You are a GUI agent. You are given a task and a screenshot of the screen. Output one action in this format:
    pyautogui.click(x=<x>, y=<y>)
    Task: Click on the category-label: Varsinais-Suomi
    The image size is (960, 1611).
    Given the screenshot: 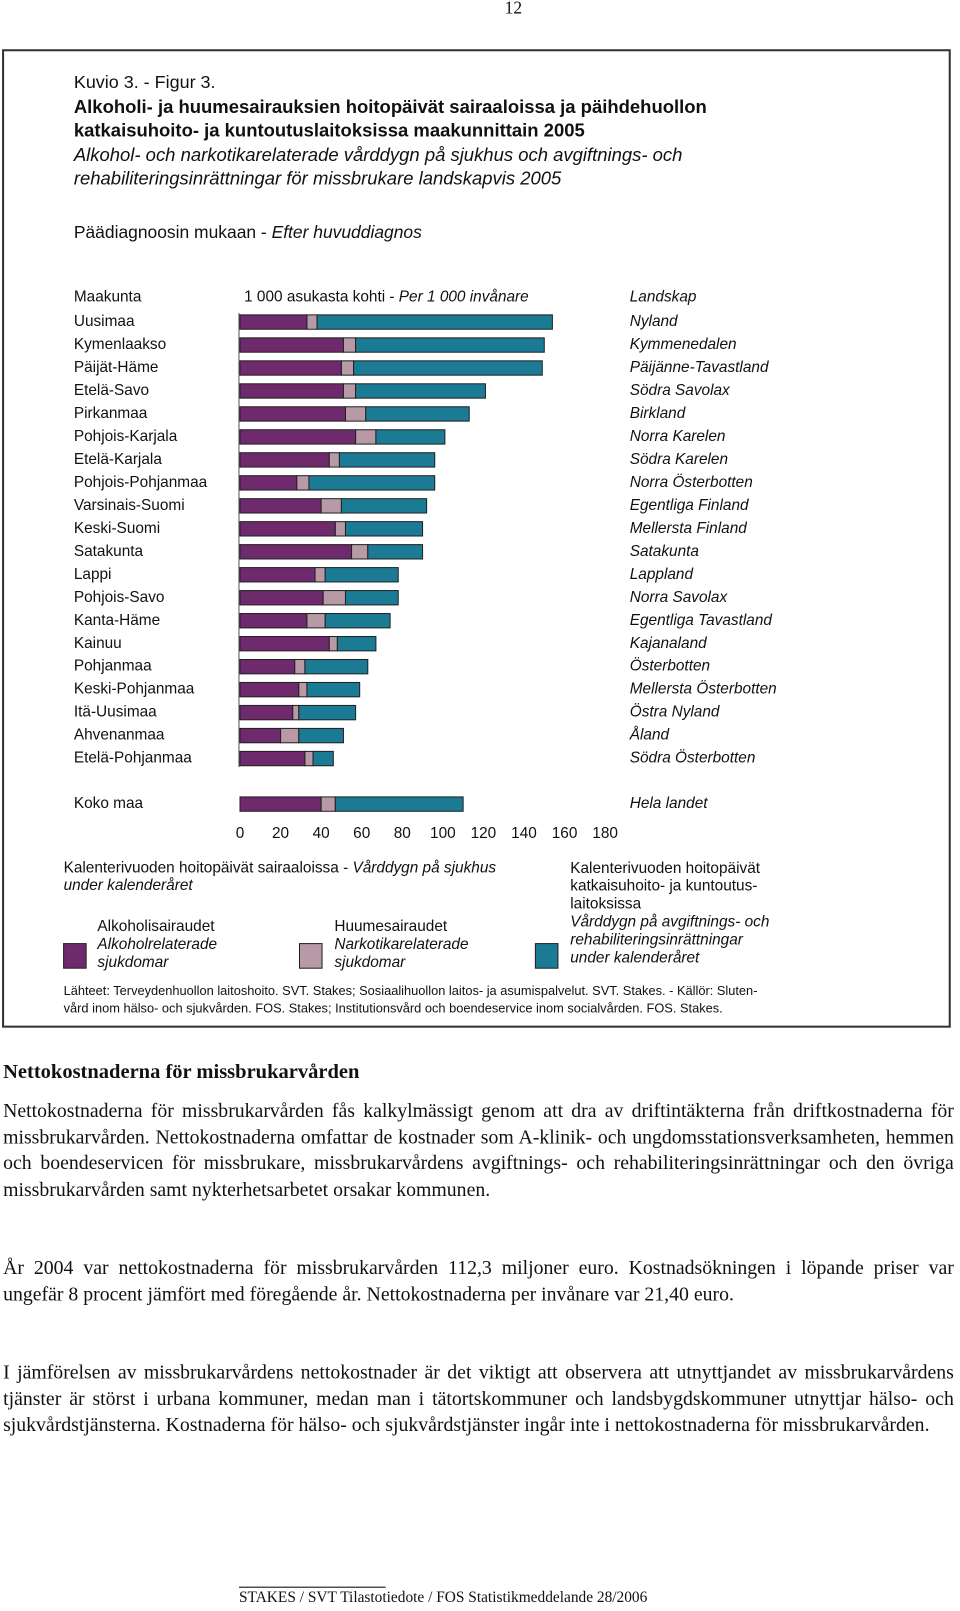 What is the action you would take?
    pyautogui.click(x=129, y=505)
    